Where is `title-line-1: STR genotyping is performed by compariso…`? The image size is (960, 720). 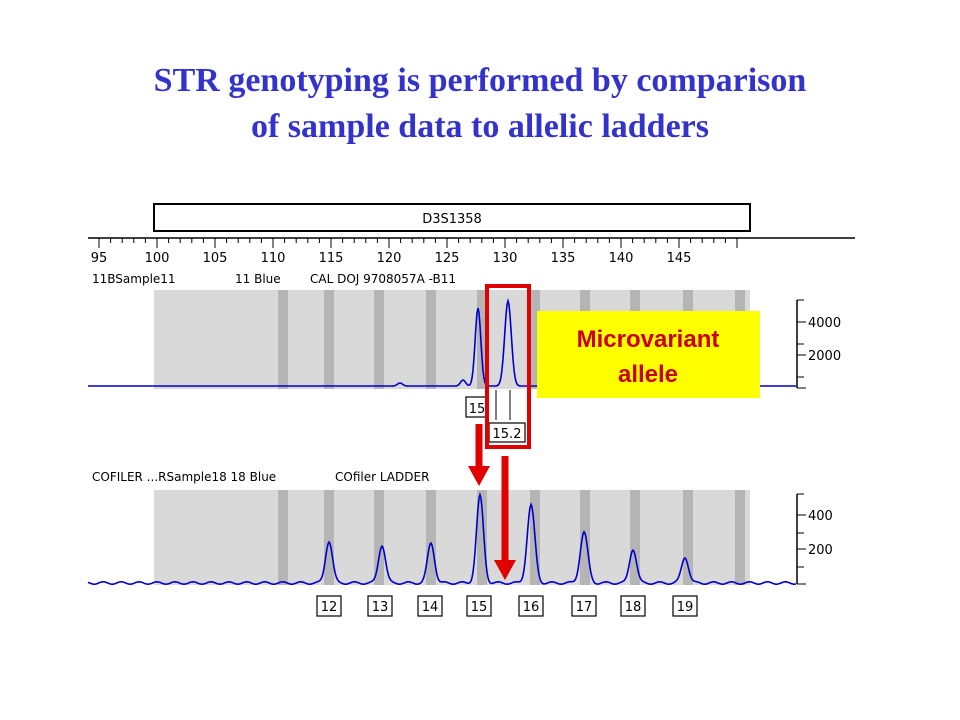 title-line-1: STR genotyping is performed by compariso… is located at coordinates (480, 80).